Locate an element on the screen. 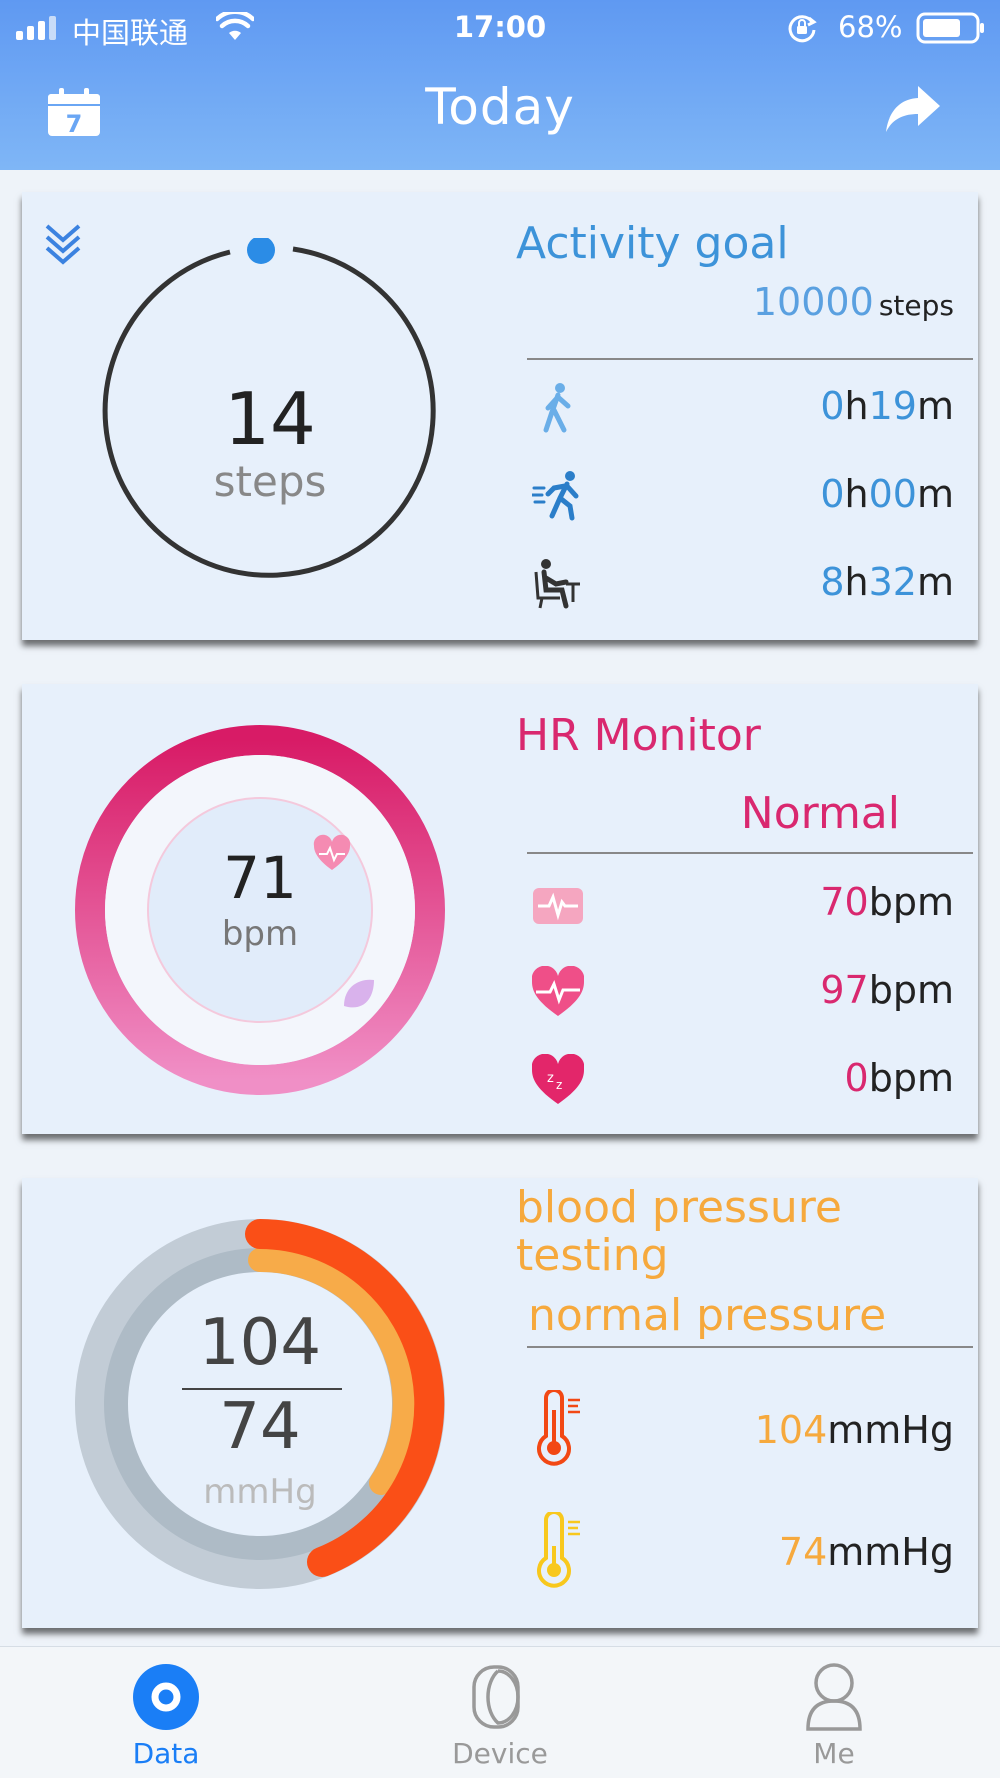 The image size is (1000, 1778). steps-ring is located at coordinates (269, 408).